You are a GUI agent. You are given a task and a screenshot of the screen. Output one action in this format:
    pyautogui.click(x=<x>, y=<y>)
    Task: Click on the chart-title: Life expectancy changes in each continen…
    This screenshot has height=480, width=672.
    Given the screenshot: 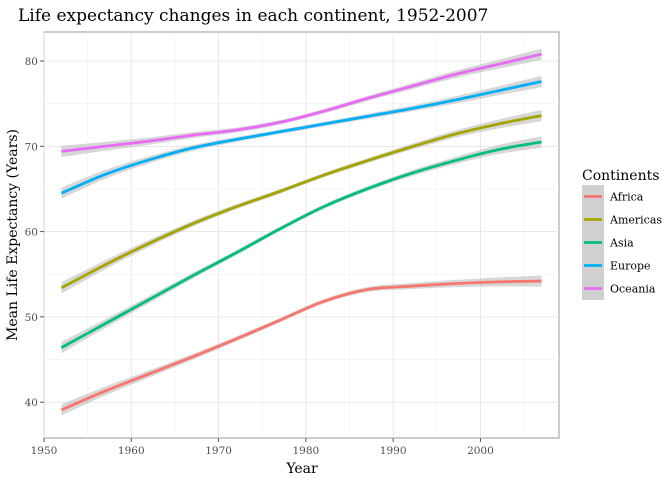 What is the action you would take?
    pyautogui.click(x=253, y=16)
    